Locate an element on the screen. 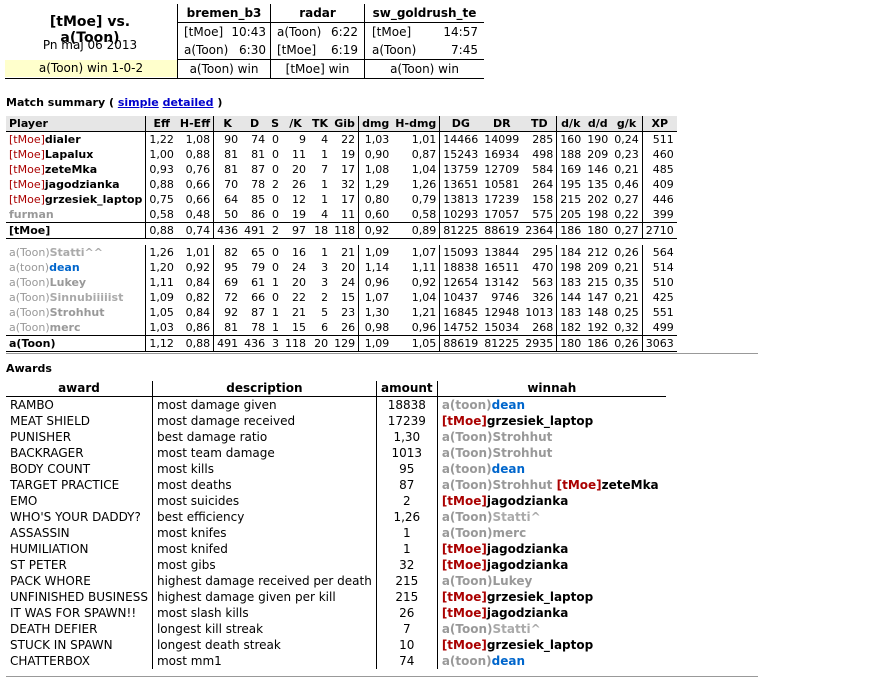 The height and width of the screenshot is (684, 869). stat-cell: 146 is located at coordinates (598, 169).